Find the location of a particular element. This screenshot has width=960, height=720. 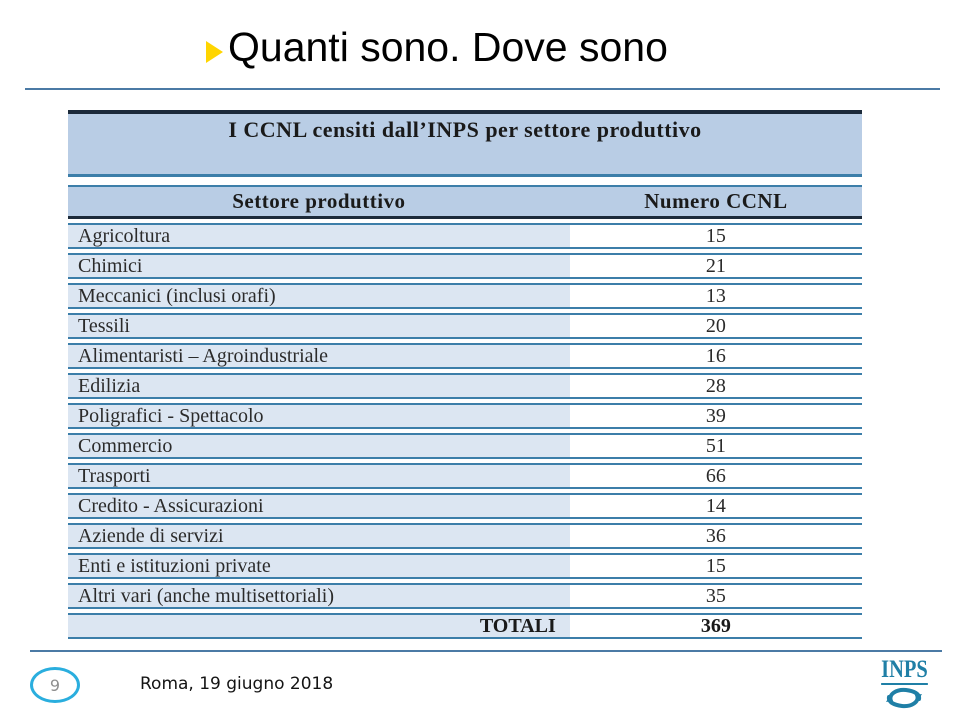

footer-divider is located at coordinates (486, 651).